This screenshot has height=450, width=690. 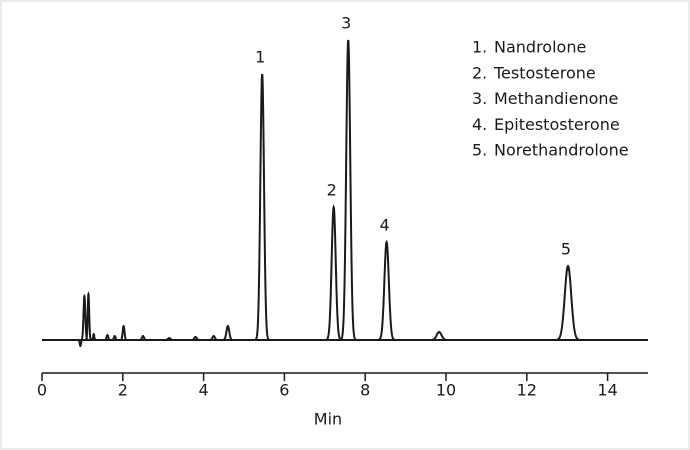 I want to click on x-tick-label: 12, so click(x=527, y=390).